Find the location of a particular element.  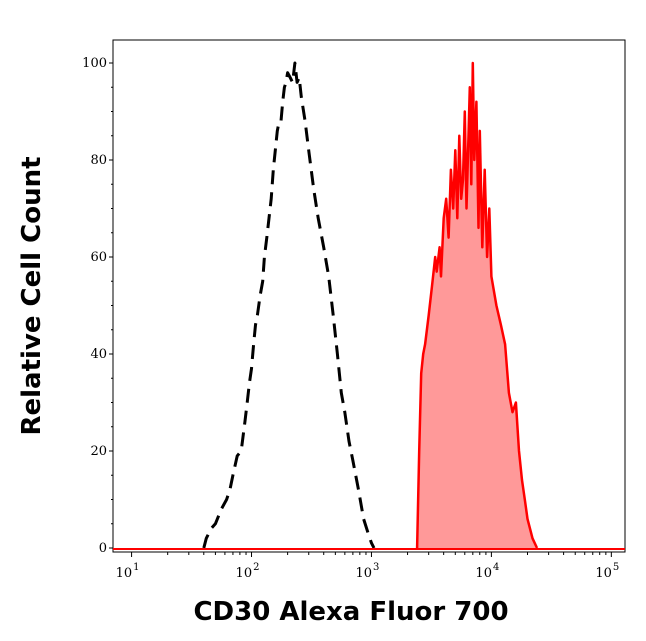

y-tick-label: 0 is located at coordinates (103, 548).